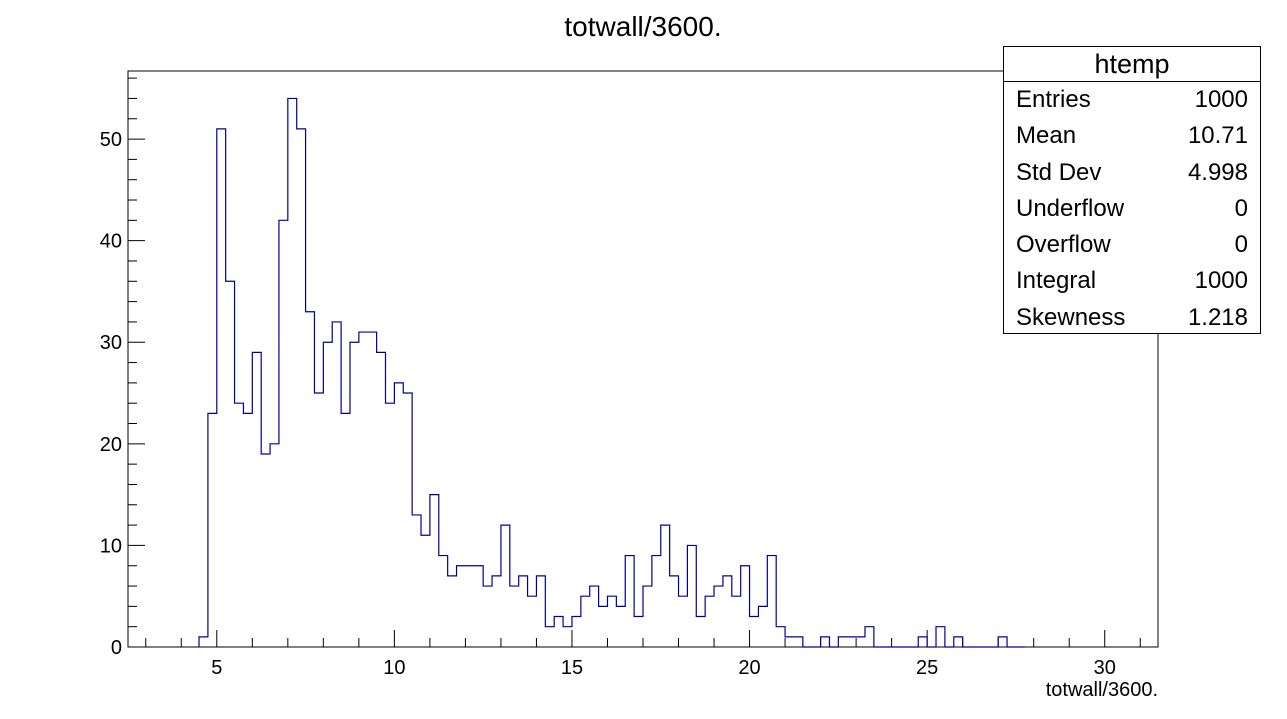 The height and width of the screenshot is (719, 1287). What do you see at coordinates (1217, 136) in the screenshot?
I see `stats-value: 10.71` at bounding box center [1217, 136].